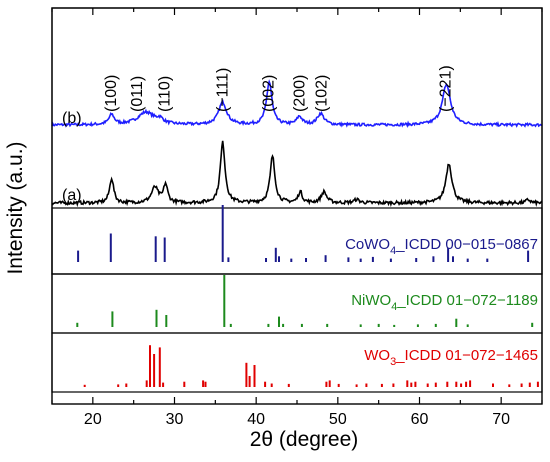 The image size is (550, 462). Describe the element at coordinates (420, 419) in the screenshot. I see `x-tick-label: 60` at that location.